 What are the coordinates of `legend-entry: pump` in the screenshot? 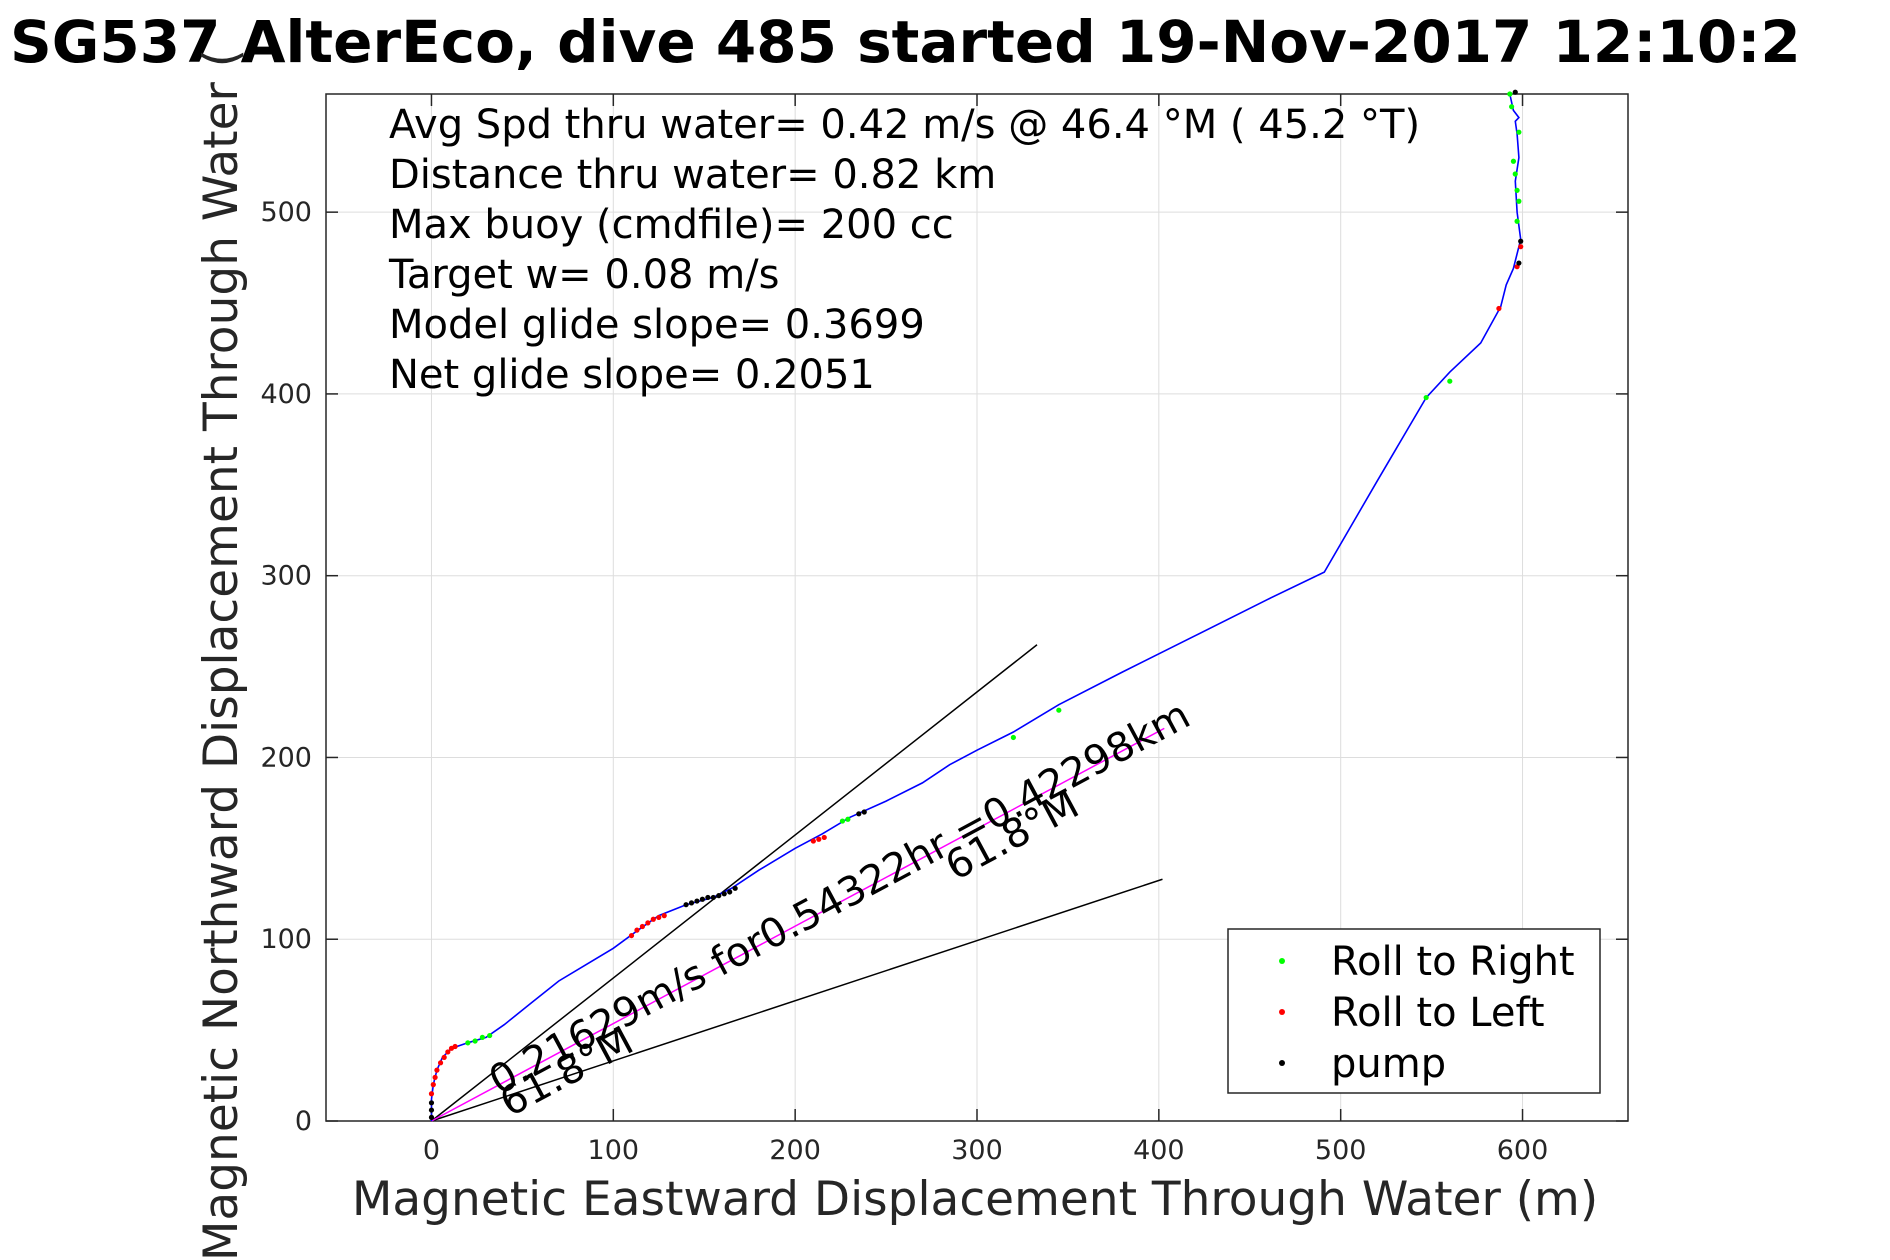 It's located at (1388, 1064).